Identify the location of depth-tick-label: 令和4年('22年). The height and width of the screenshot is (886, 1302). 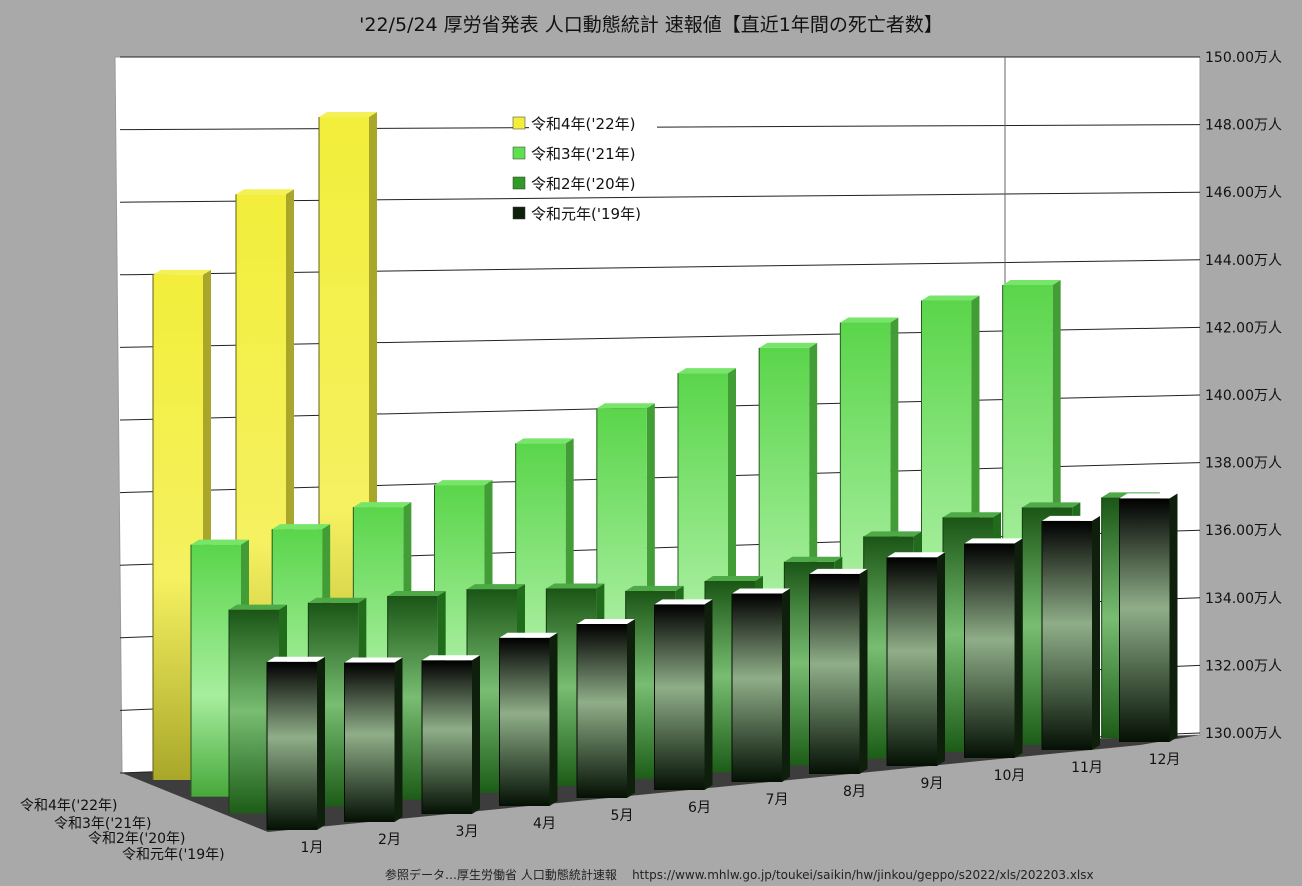
(69, 806).